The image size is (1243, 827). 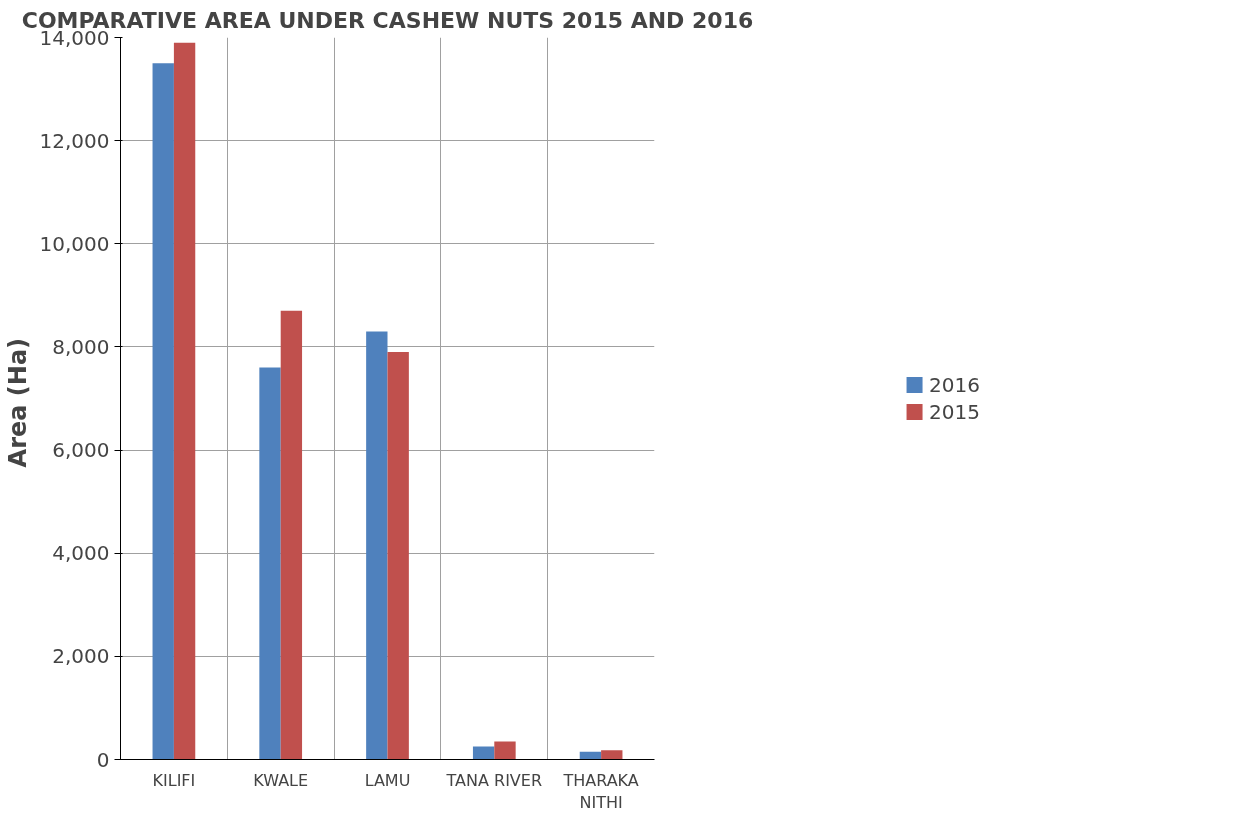 What do you see at coordinates (17, 402) in the screenshot?
I see `y-axis-title: Area (Ha)` at bounding box center [17, 402].